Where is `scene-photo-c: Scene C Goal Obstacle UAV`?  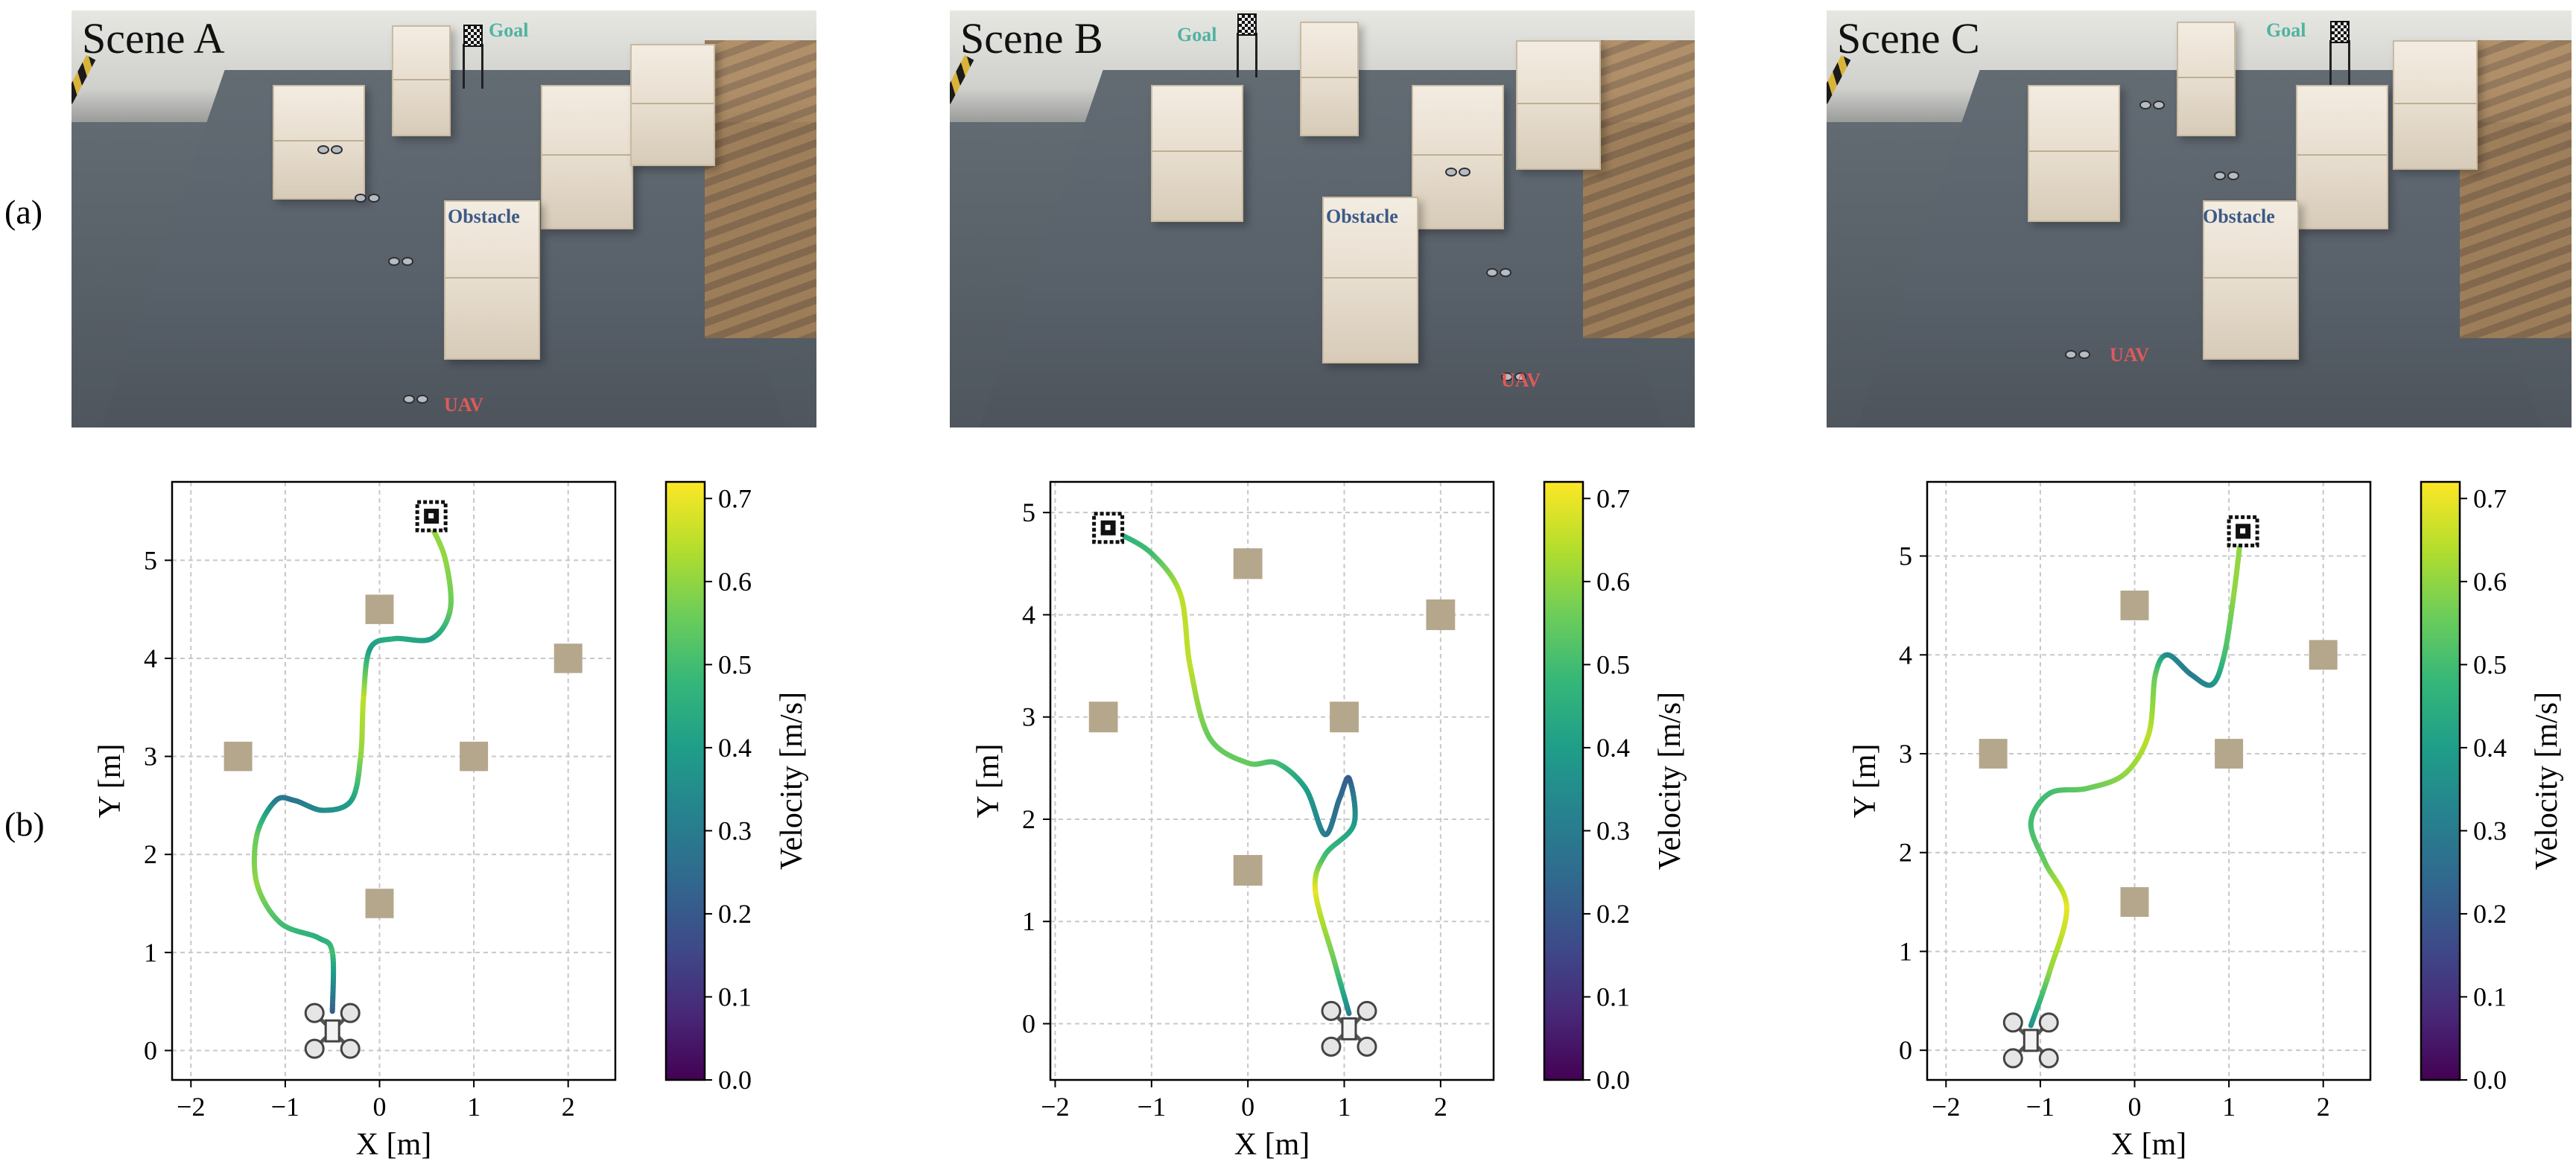 scene-photo-c: Scene C Goal Obstacle UAV is located at coordinates (2199, 219).